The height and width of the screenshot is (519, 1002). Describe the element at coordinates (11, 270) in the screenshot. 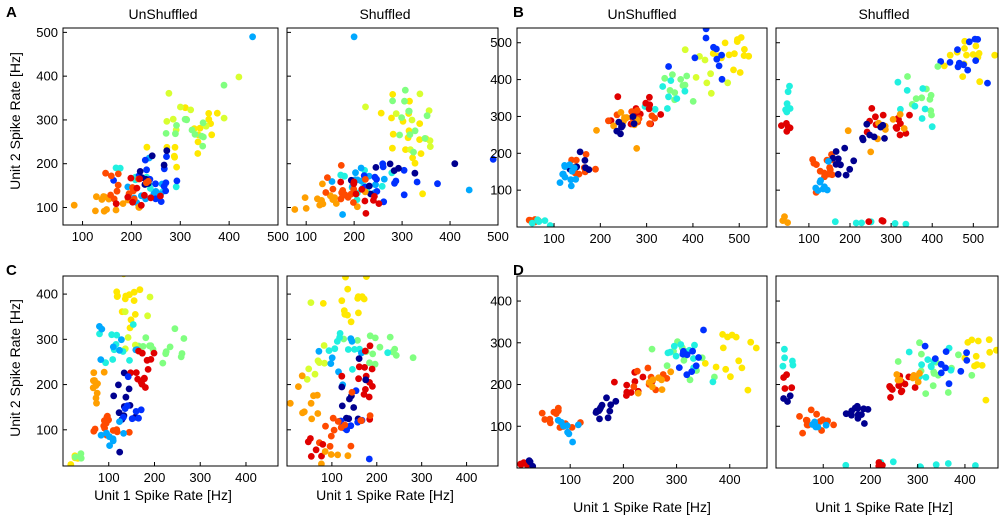

I see `panel-letter-c: C` at that location.